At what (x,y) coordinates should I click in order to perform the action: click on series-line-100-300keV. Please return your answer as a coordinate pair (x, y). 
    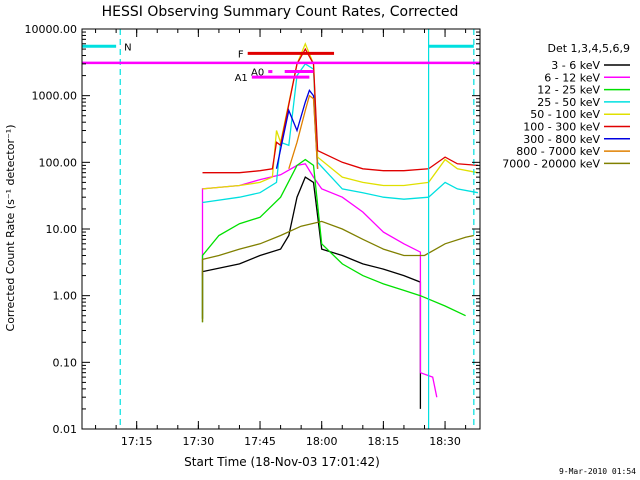
    Looking at the image, I should click on (340, 110).